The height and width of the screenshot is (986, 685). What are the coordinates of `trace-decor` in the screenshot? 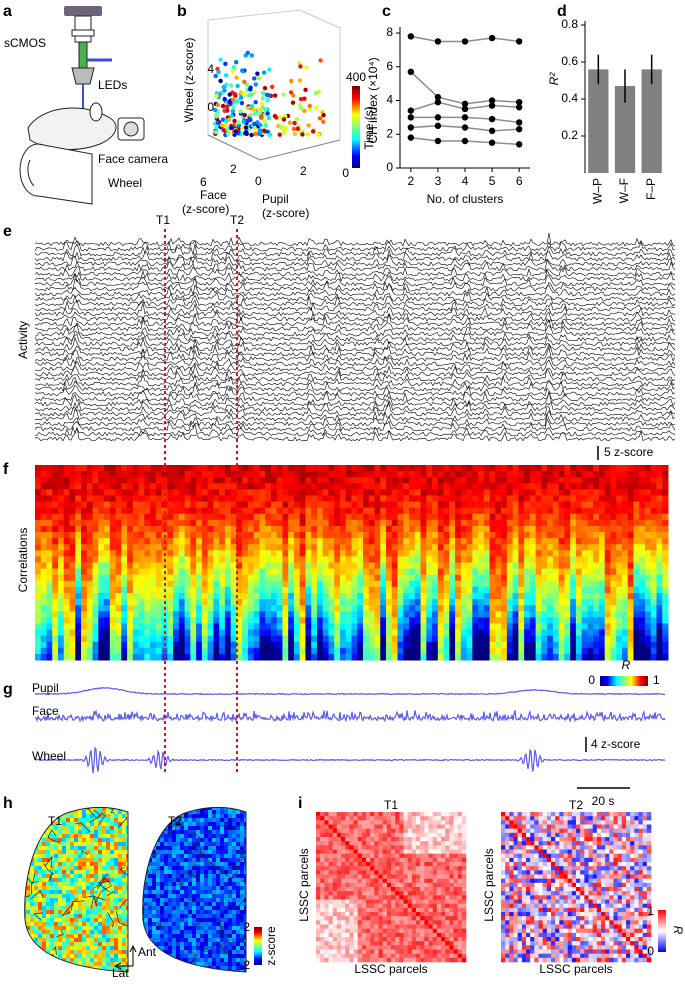 It's located at (355, 296).